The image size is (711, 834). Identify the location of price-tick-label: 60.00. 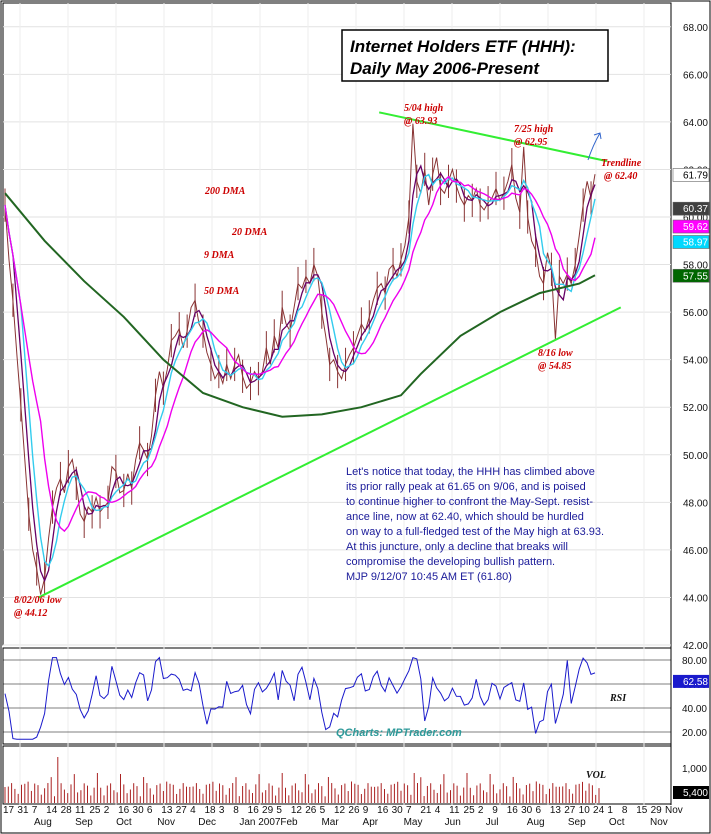
(695, 218).